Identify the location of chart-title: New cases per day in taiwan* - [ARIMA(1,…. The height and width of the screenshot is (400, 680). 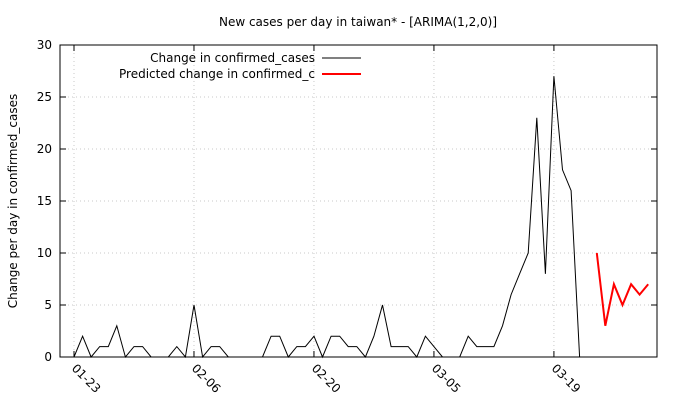
(358, 22).